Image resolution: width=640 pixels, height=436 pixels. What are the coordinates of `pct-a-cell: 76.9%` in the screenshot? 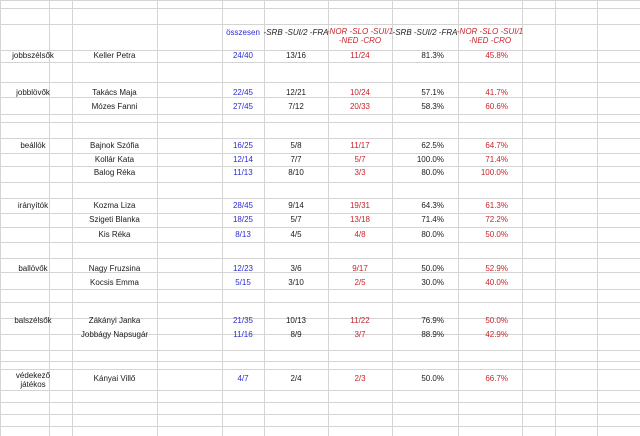 It's located at (425, 320).